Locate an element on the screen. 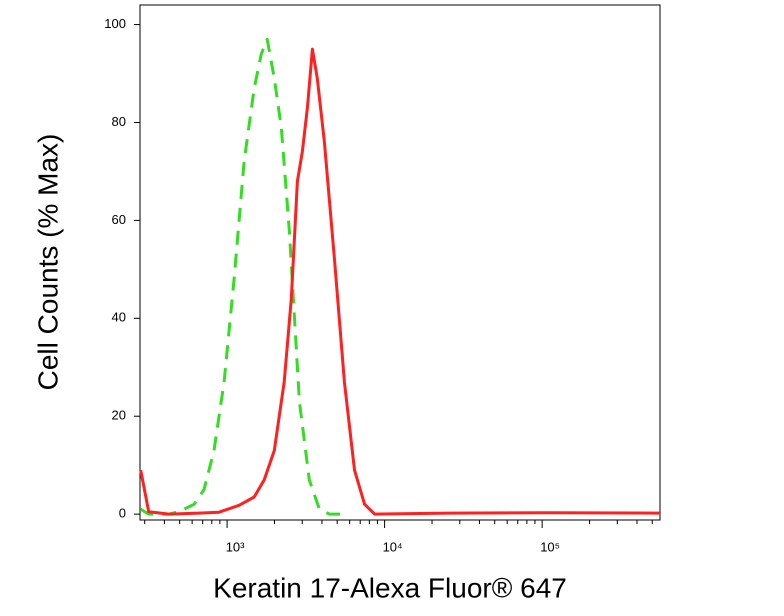 Image resolution: width=784 pixels, height=616 pixels. y-tick-label: 40 is located at coordinates (119, 317).